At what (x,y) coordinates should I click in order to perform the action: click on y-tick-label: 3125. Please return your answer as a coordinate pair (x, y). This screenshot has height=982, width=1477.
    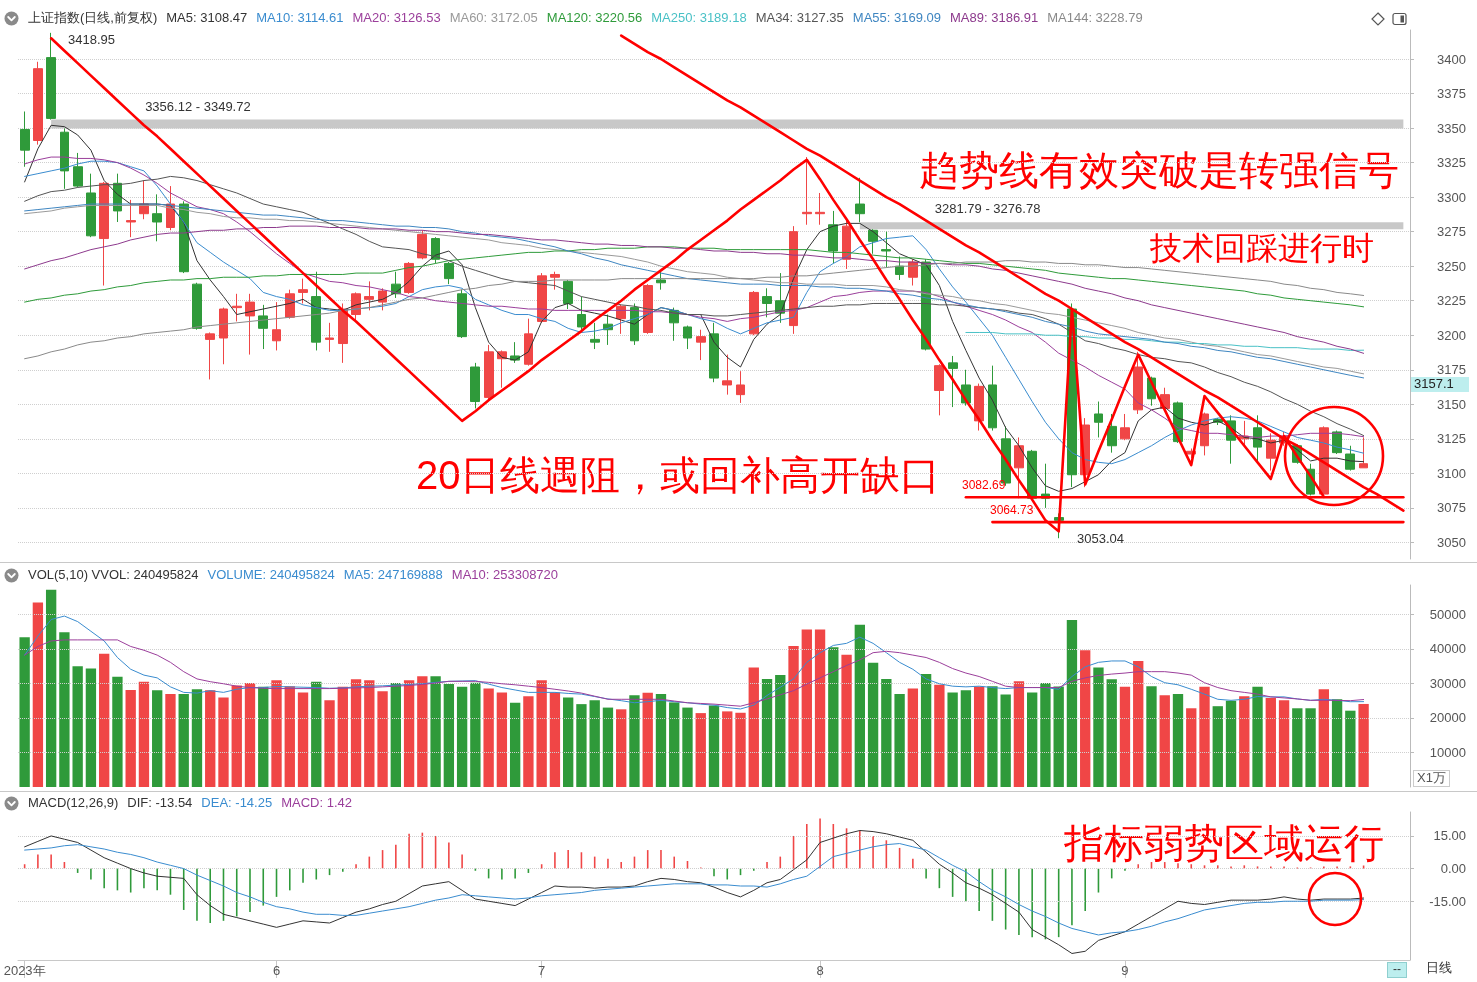
    Looking at the image, I should click on (1451, 439).